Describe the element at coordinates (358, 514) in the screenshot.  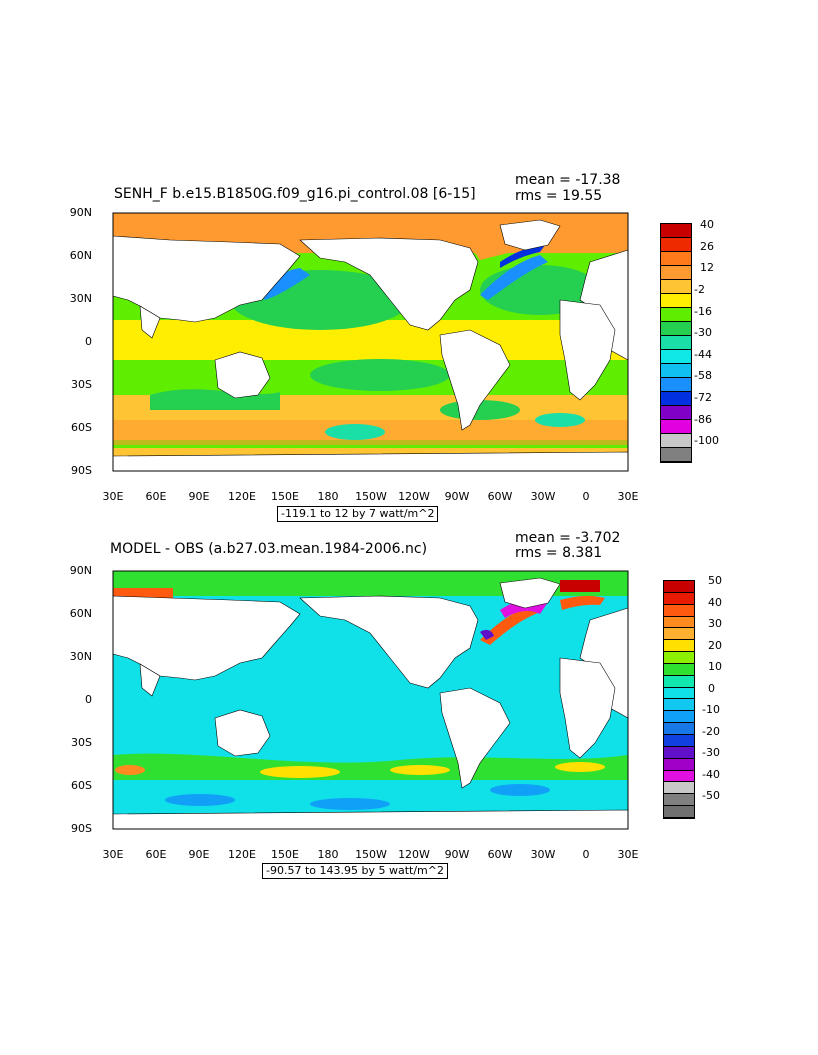
I see `top-range-box: -119.1 to 12 by 7 watt/m^2` at that location.